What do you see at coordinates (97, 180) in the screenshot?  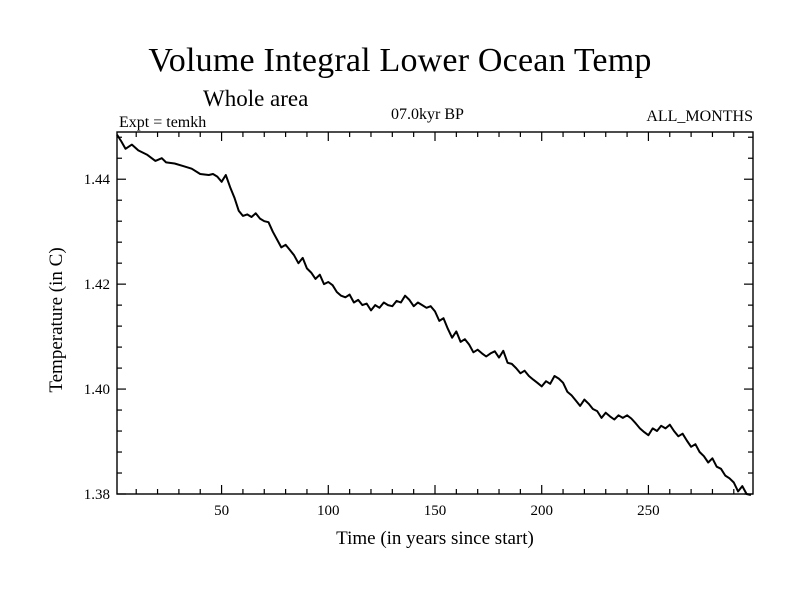 I see `y-tick-label: 1.44` at bounding box center [97, 180].